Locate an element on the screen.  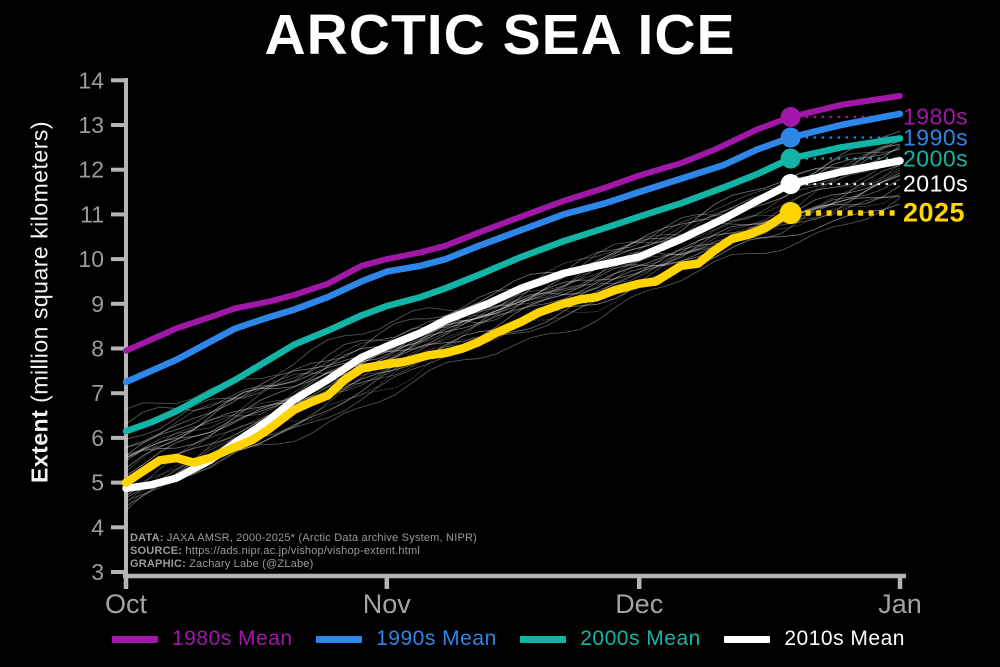
series-endpoint-dot-2010s is located at coordinates (790, 184).